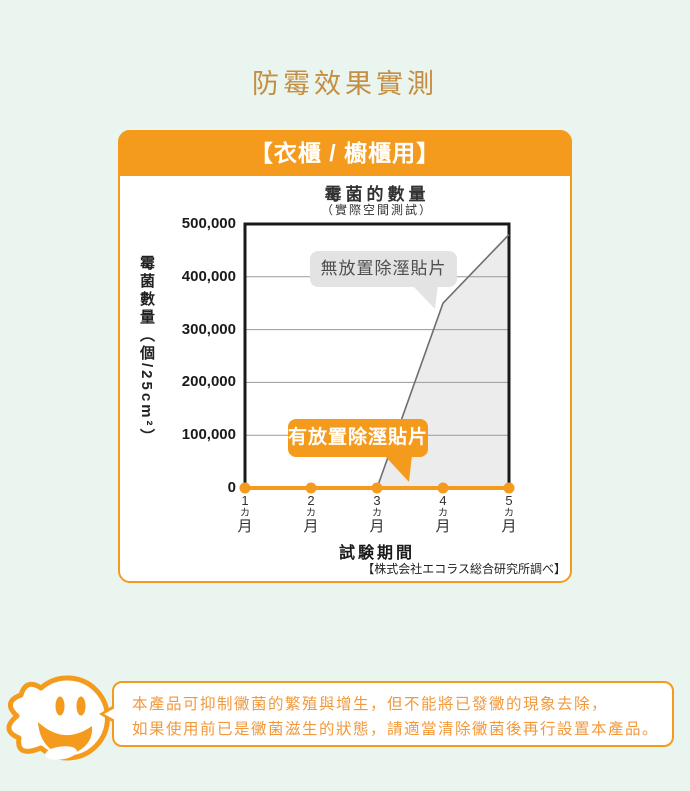 This screenshot has width=690, height=791. What do you see at coordinates (377, 194) in the screenshot?
I see `chart-title: 霉菌的數量` at bounding box center [377, 194].